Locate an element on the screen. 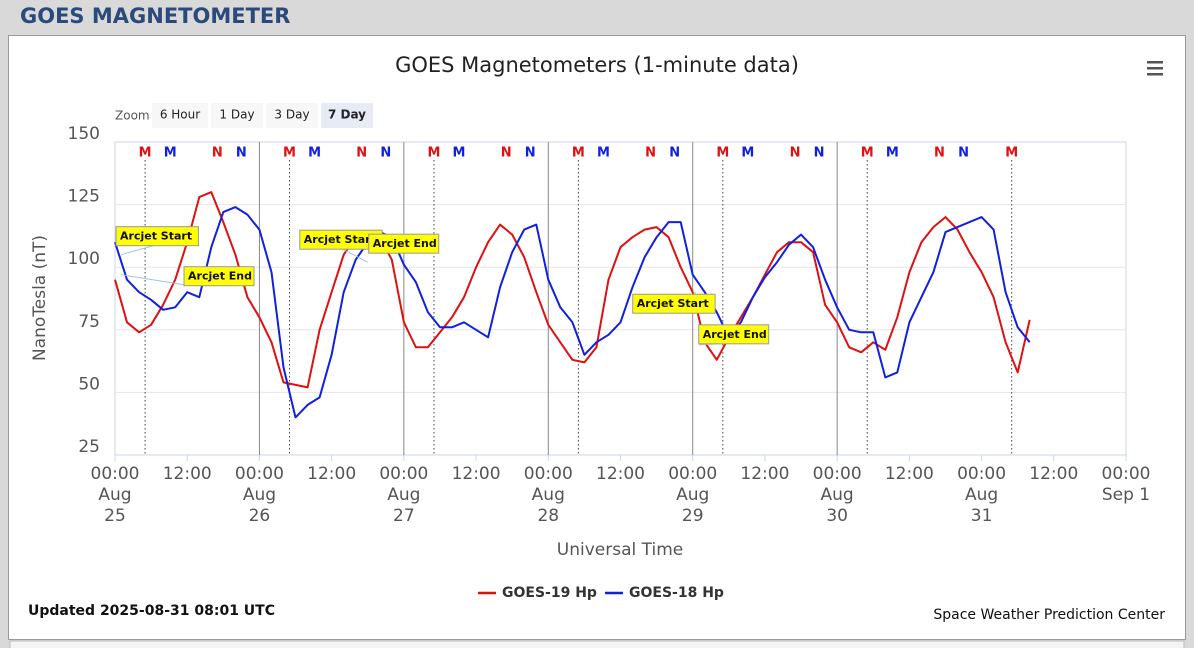 This screenshot has width=1194, height=648. updated-note: Updated 2025-08-31 08:01 UTC is located at coordinates (151, 611).